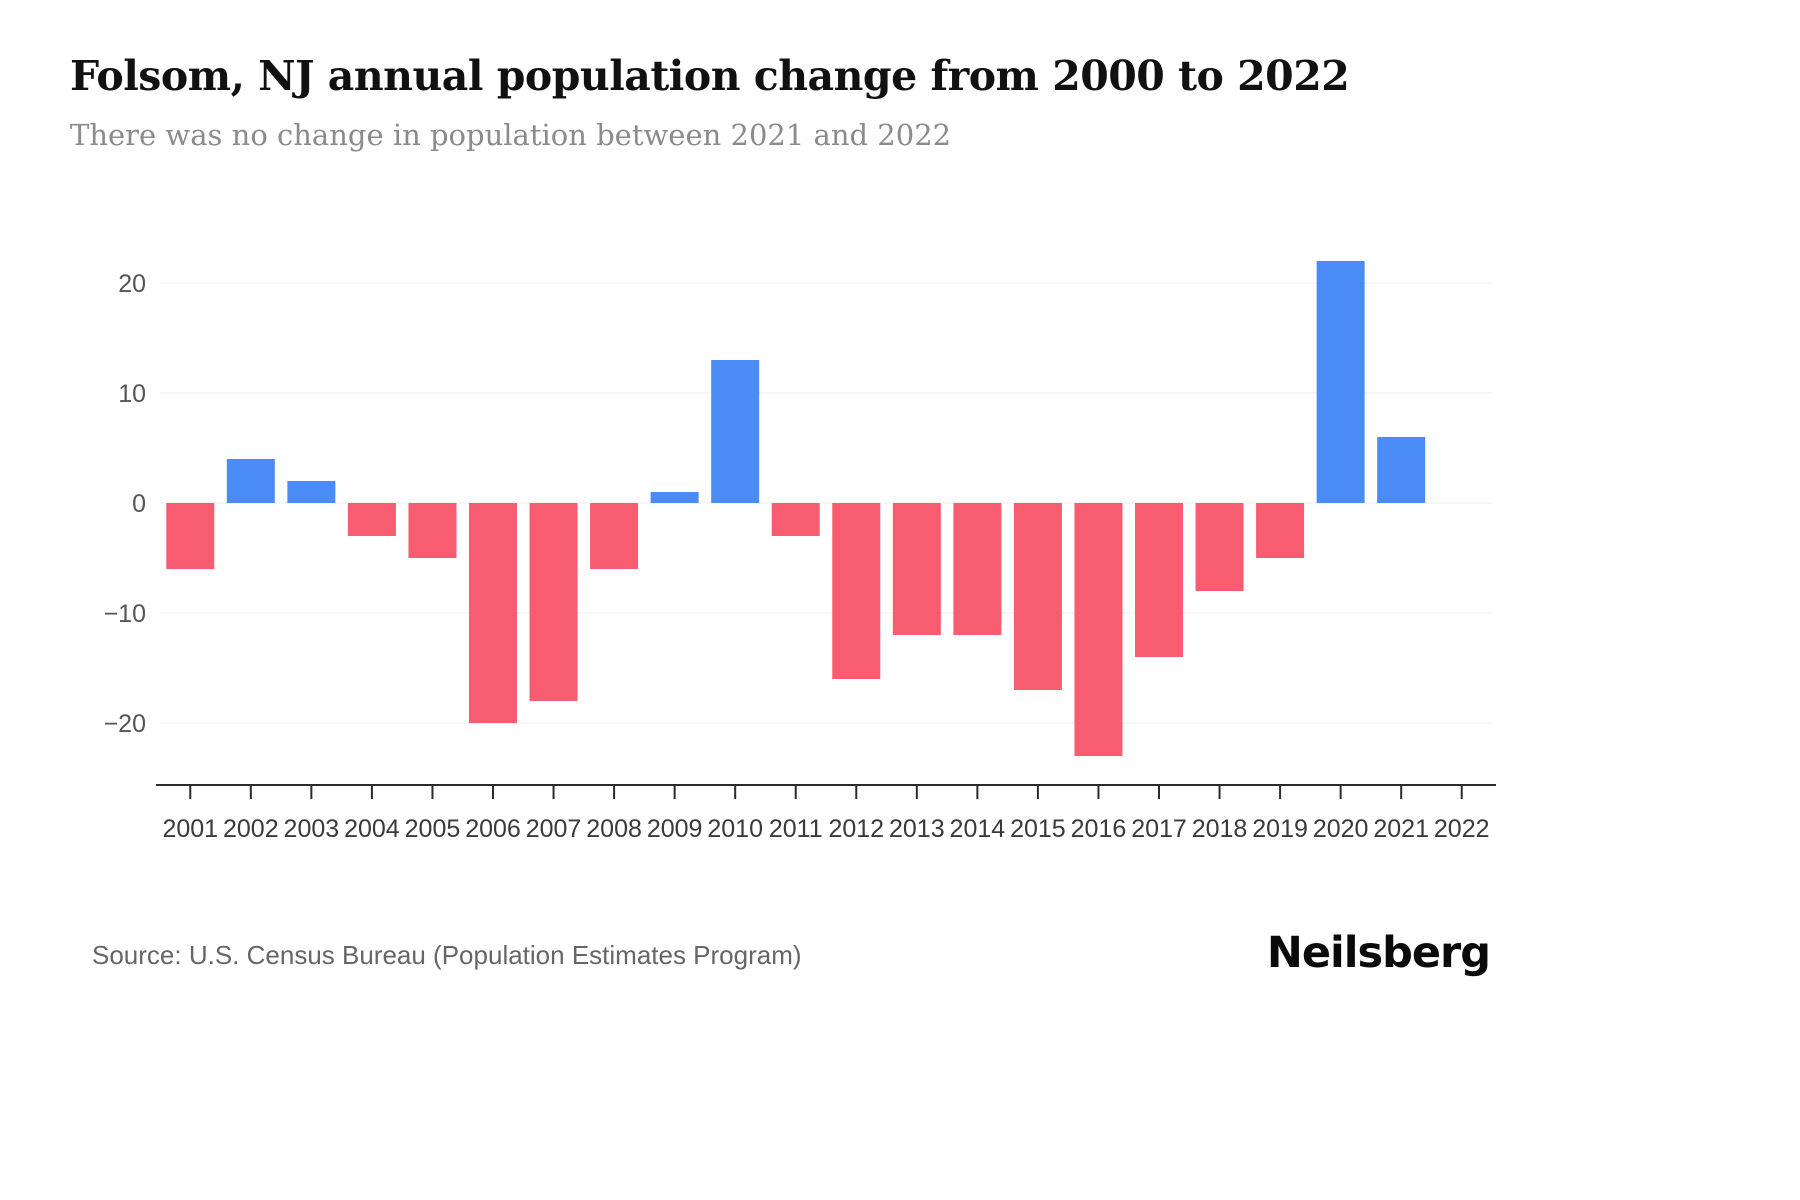 The image size is (1800, 1200). I want to click on y-tick-label: −20, so click(125, 724).